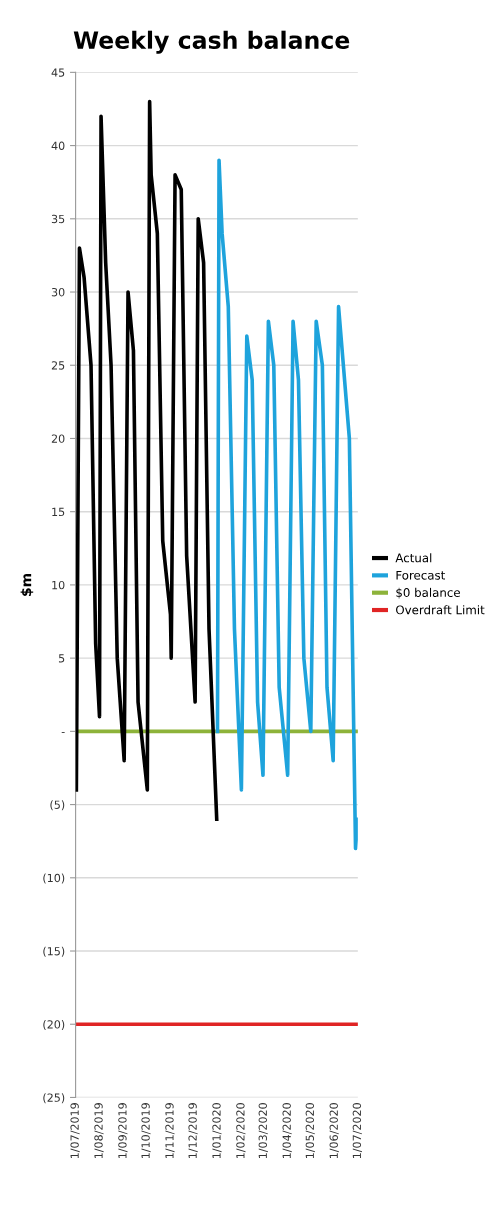  Describe the element at coordinates (334, 1131) in the screenshot. I see `x-tick-label: 1/06/2020` at that location.